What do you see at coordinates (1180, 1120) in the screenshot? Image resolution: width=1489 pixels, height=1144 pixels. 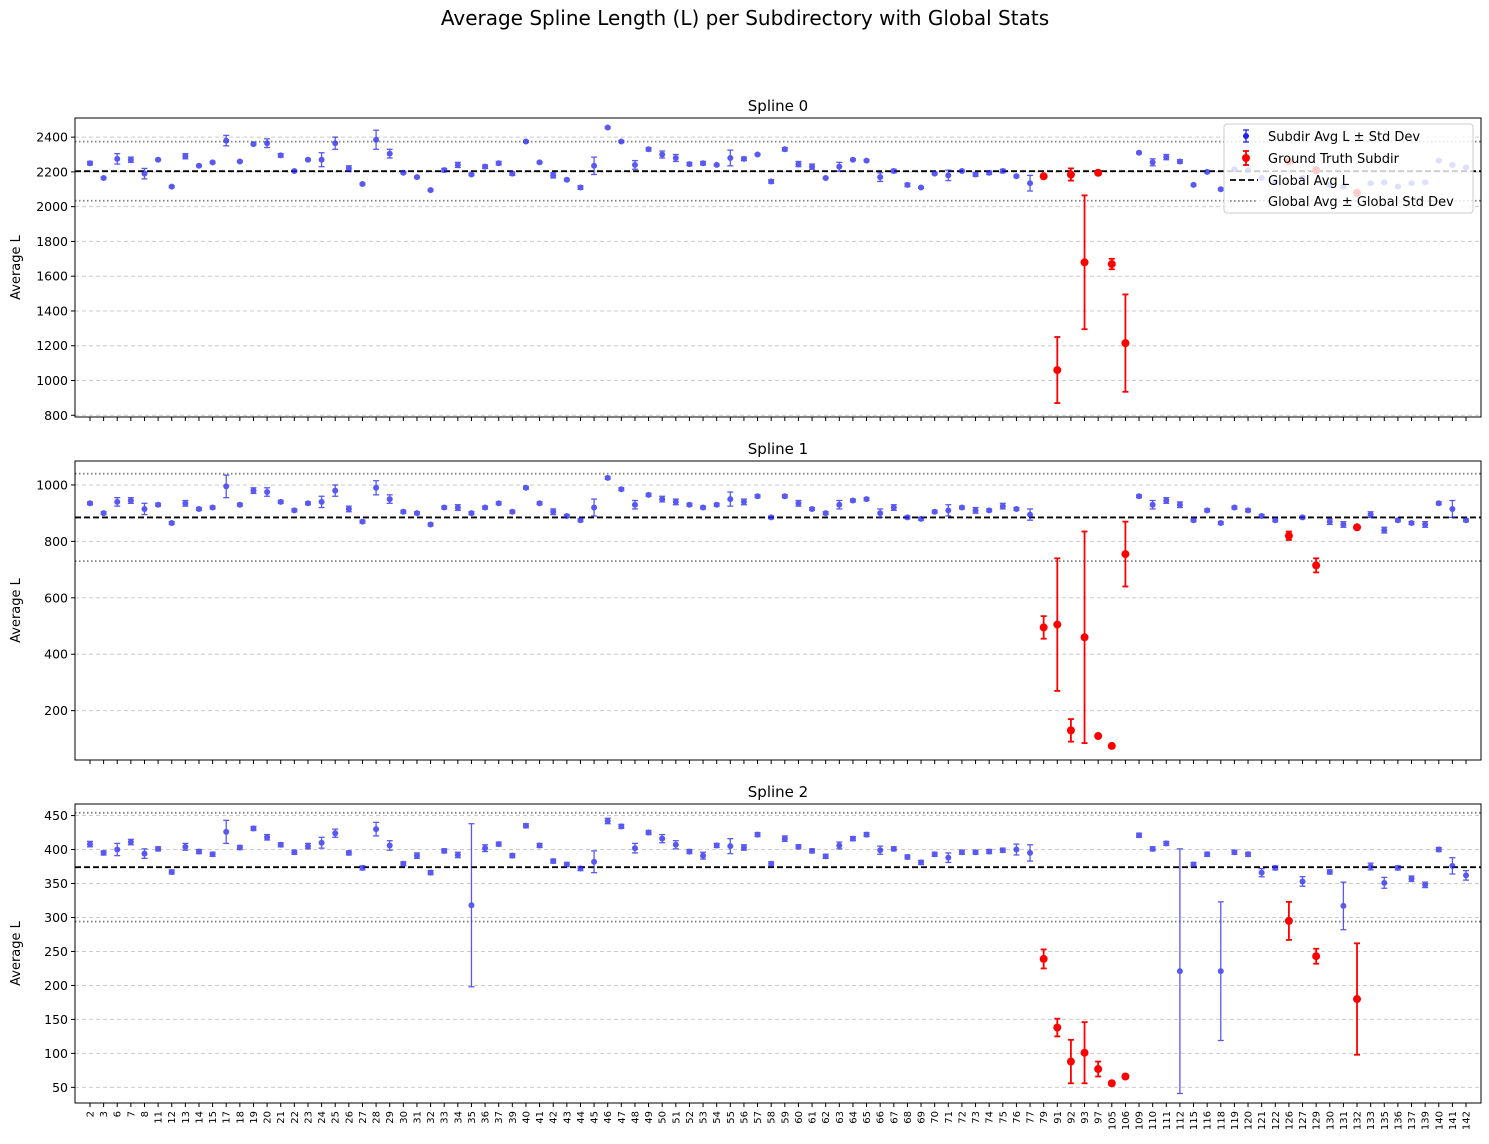 I see `x-tick-label: 112` at bounding box center [1180, 1120].